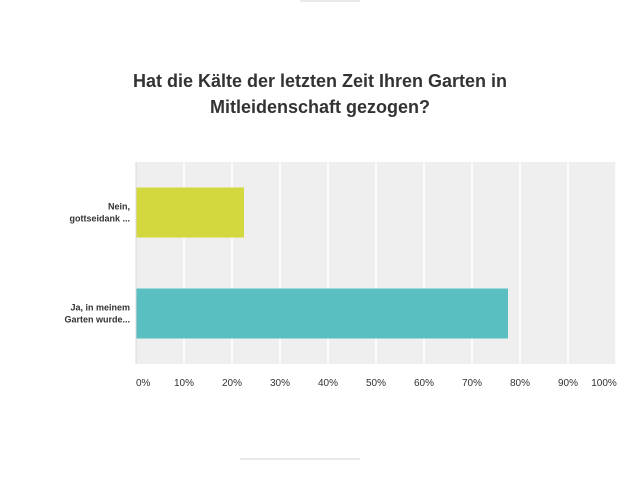  Describe the element at coordinates (232, 383) in the screenshot. I see `x-tick-label-20: 20%` at that location.